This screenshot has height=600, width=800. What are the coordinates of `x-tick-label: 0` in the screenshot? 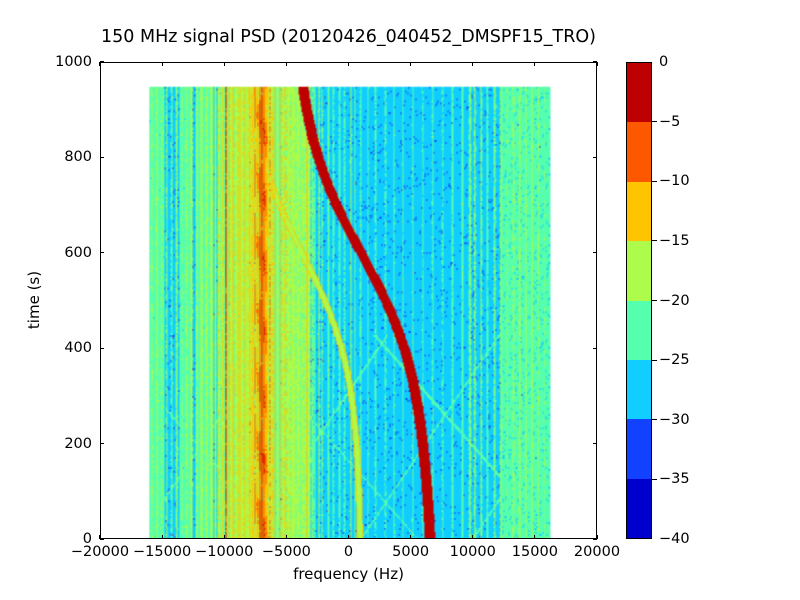 It's located at (348, 552).